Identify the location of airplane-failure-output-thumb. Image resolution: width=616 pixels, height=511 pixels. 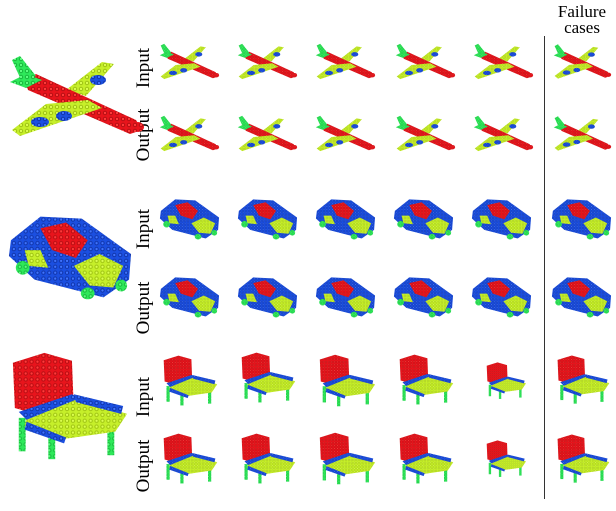
(582, 133).